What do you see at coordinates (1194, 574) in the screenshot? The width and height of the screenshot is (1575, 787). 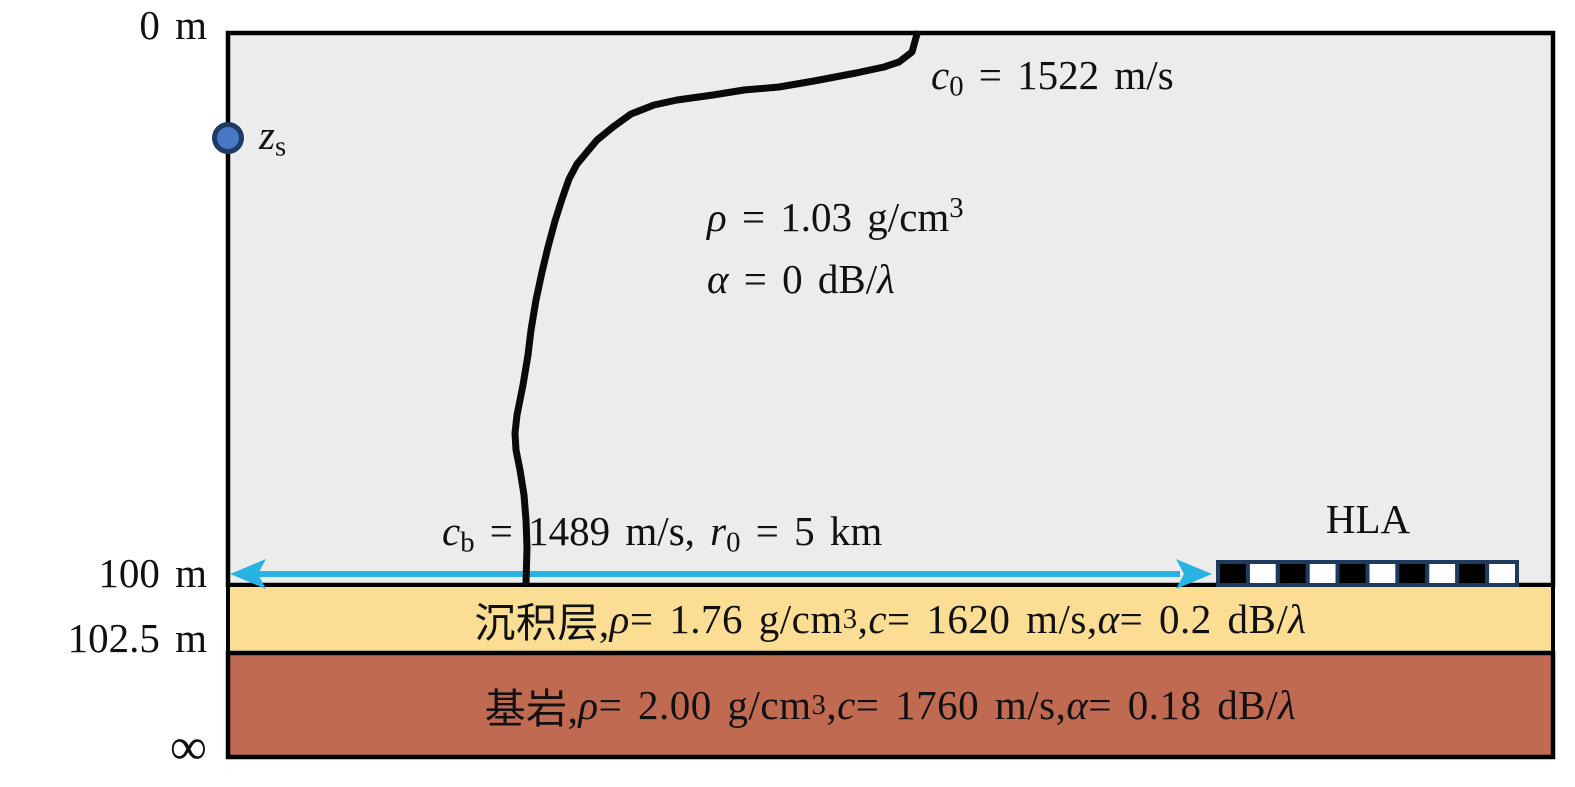 I see `range-arrow-head-right-icon` at bounding box center [1194, 574].